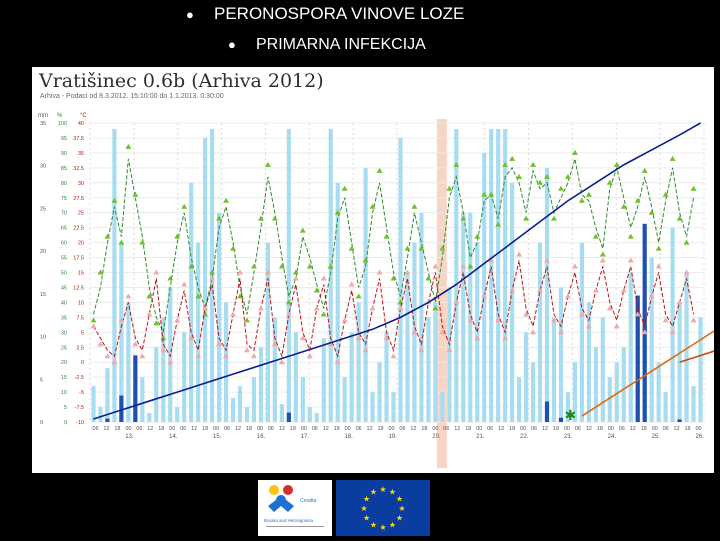 The height and width of the screenshot is (541, 720). Describe the element at coordinates (43, 116) in the screenshot. I see `axis-mm-label: mm` at that location.